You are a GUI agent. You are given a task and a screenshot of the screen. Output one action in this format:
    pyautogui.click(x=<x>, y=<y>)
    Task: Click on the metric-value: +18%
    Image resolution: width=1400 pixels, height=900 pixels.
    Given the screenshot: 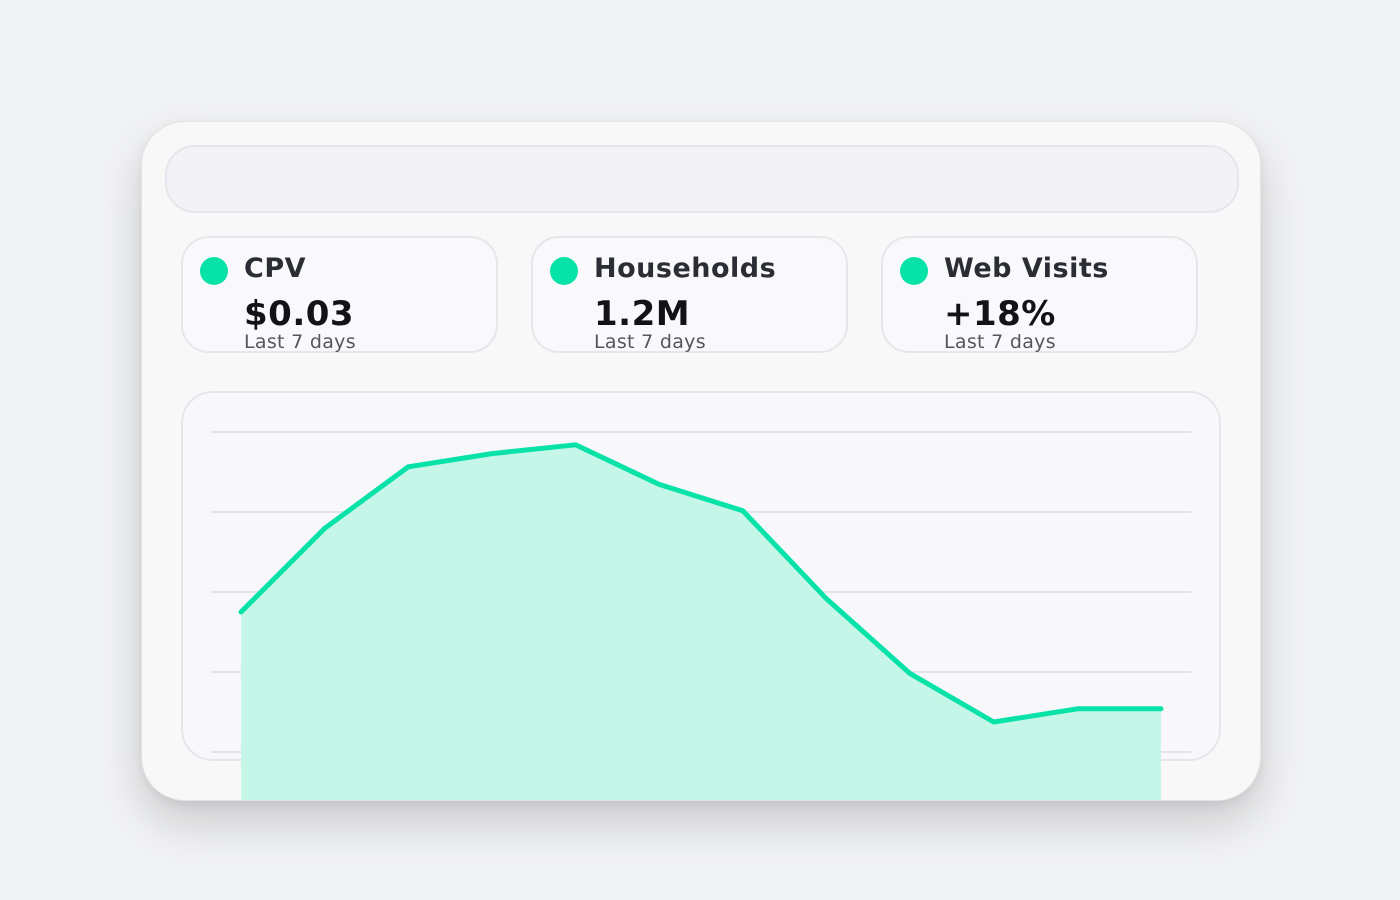 What is the action you would take?
    pyautogui.click(x=1000, y=314)
    